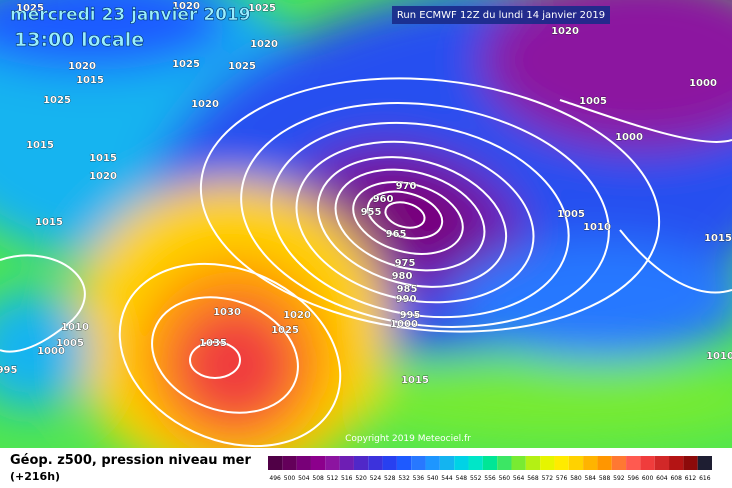 Image resolution: width=732 pixels, height=488 pixels. What do you see at coordinates (79, 40) in the screenshot?
I see `time: 13:00 locale` at bounding box center [79, 40].